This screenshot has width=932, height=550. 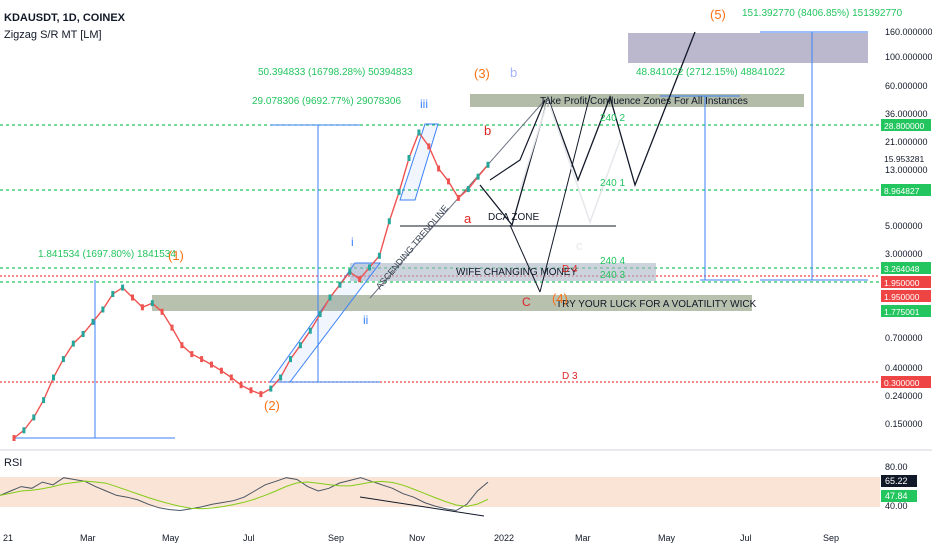 I want to click on dca-zone-label: DCA ZONE, so click(x=513, y=217).